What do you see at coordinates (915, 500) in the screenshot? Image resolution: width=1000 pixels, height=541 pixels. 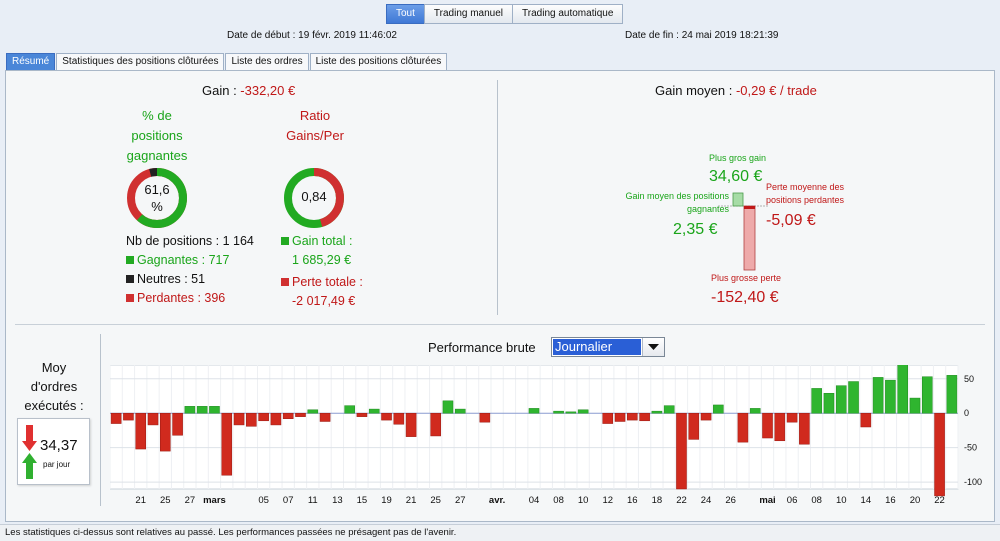 I see `x-tick-label: 20` at bounding box center [915, 500].